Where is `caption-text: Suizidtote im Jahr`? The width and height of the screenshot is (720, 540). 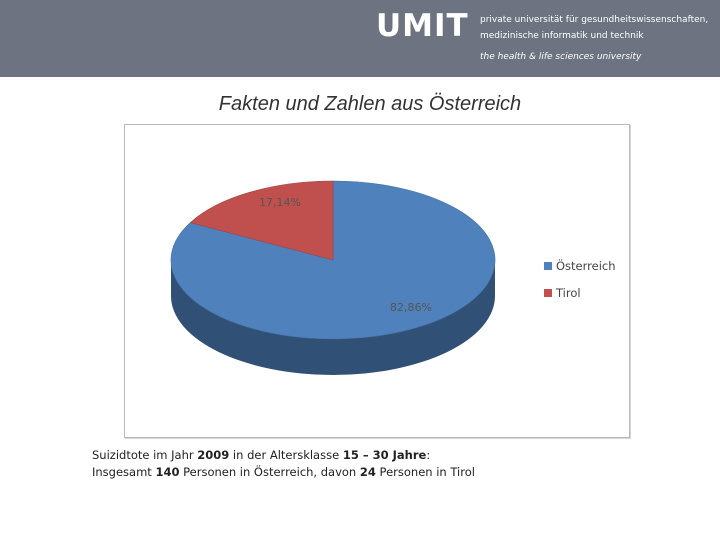
caption-text: Suizidtote im Jahr is located at coordinates (145, 455).